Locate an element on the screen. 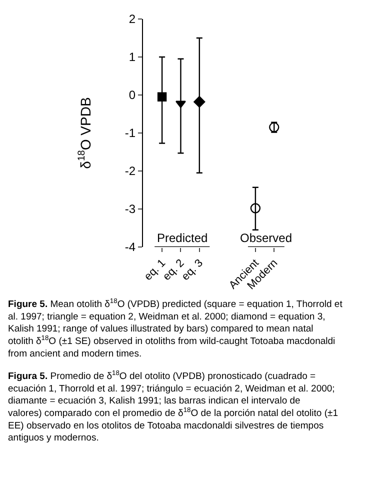  y-tick-label: 1 is located at coordinates (132, 57).